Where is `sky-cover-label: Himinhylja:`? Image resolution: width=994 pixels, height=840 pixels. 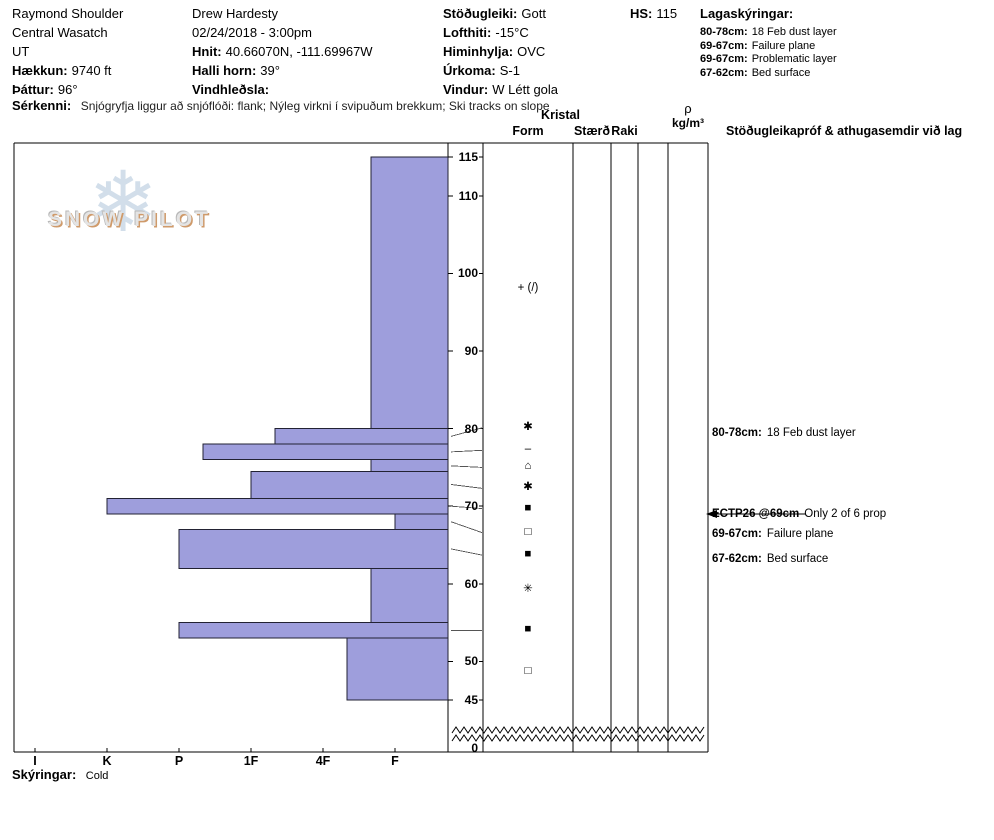
sky-cover-label: Himinhylja: is located at coordinates (478, 51).